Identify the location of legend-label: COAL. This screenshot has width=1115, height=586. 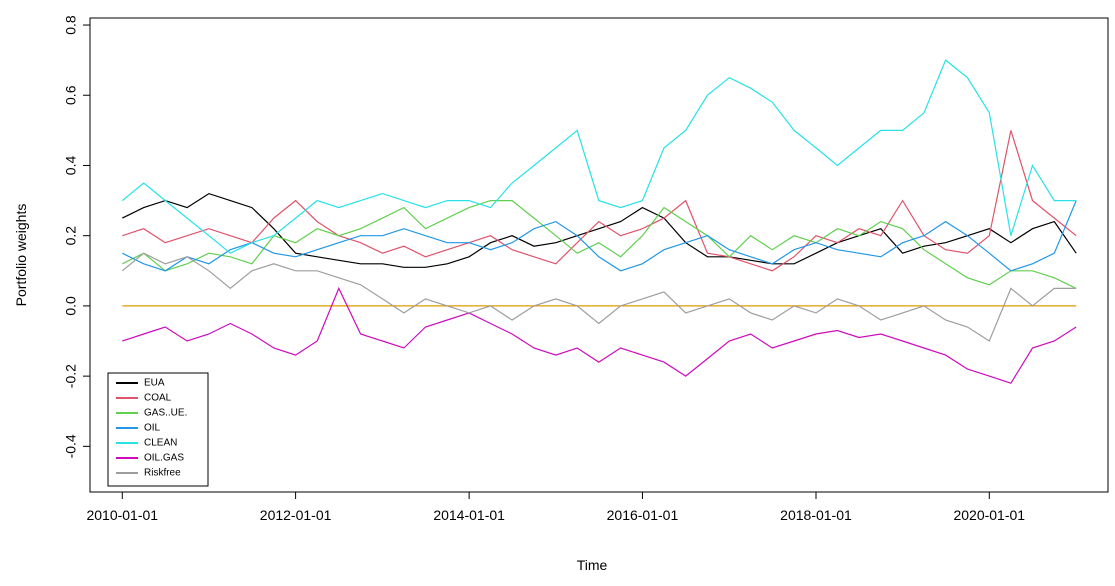
(158, 398).